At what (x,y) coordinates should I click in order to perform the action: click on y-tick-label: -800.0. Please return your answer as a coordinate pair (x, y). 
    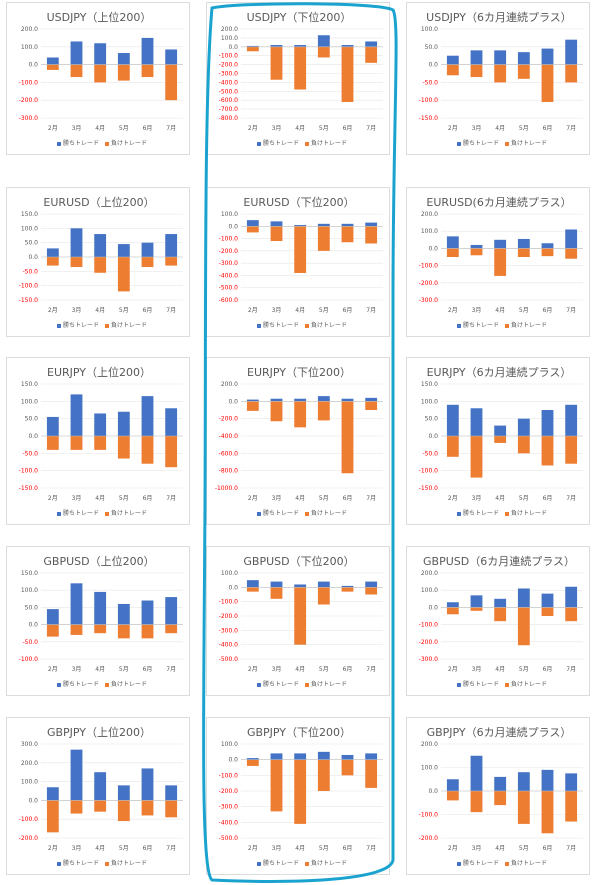
    Looking at the image, I should click on (229, 471).